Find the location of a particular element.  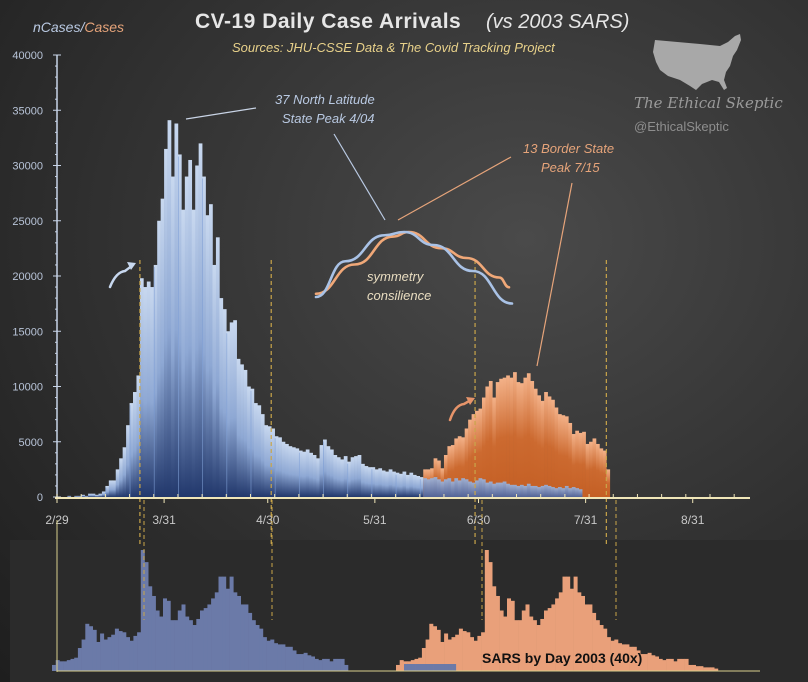

brand-name: The Ethical Skeptic is located at coordinates (708, 103).